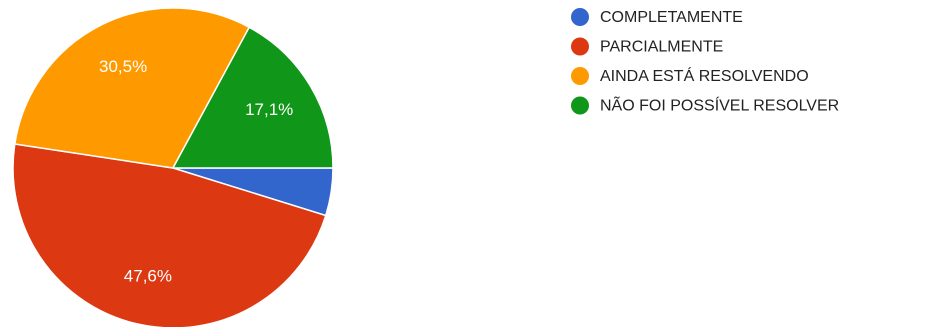  What do you see at coordinates (719, 105) in the screenshot?
I see `legend-label: NÃO FOI POSSÍVEL RESOLVER` at bounding box center [719, 105].